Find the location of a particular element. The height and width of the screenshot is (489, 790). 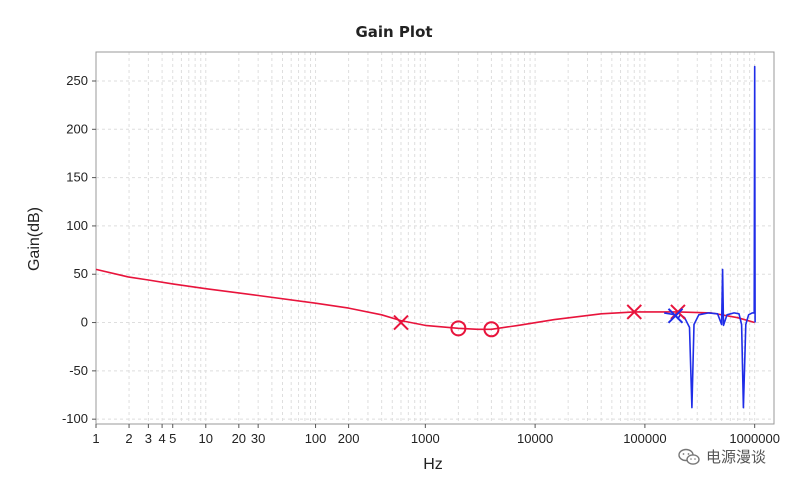

chart-title: Gain Plot is located at coordinates (393, 32).